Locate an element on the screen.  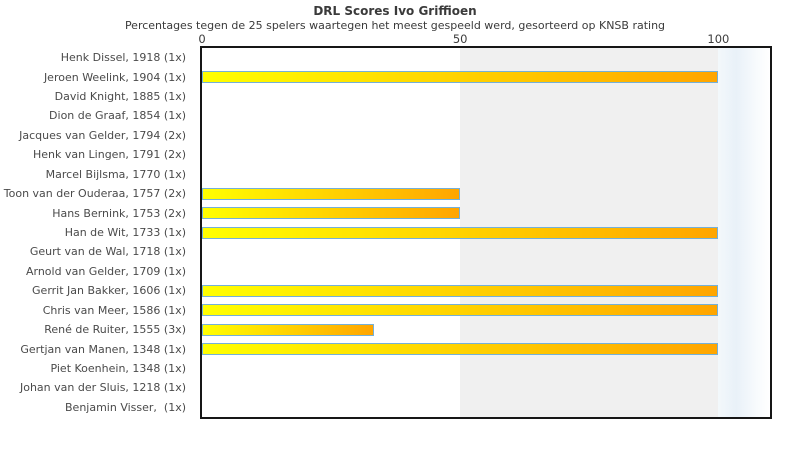
x-axis: 0 50 100 is located at coordinates (395, 39).